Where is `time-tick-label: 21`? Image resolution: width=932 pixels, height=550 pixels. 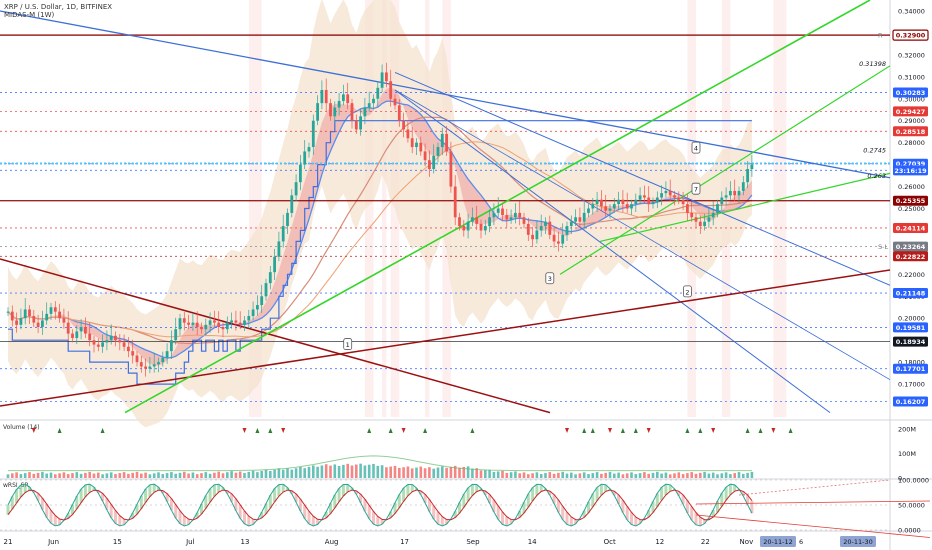
time-tick-label: 21 is located at coordinates (8, 542).